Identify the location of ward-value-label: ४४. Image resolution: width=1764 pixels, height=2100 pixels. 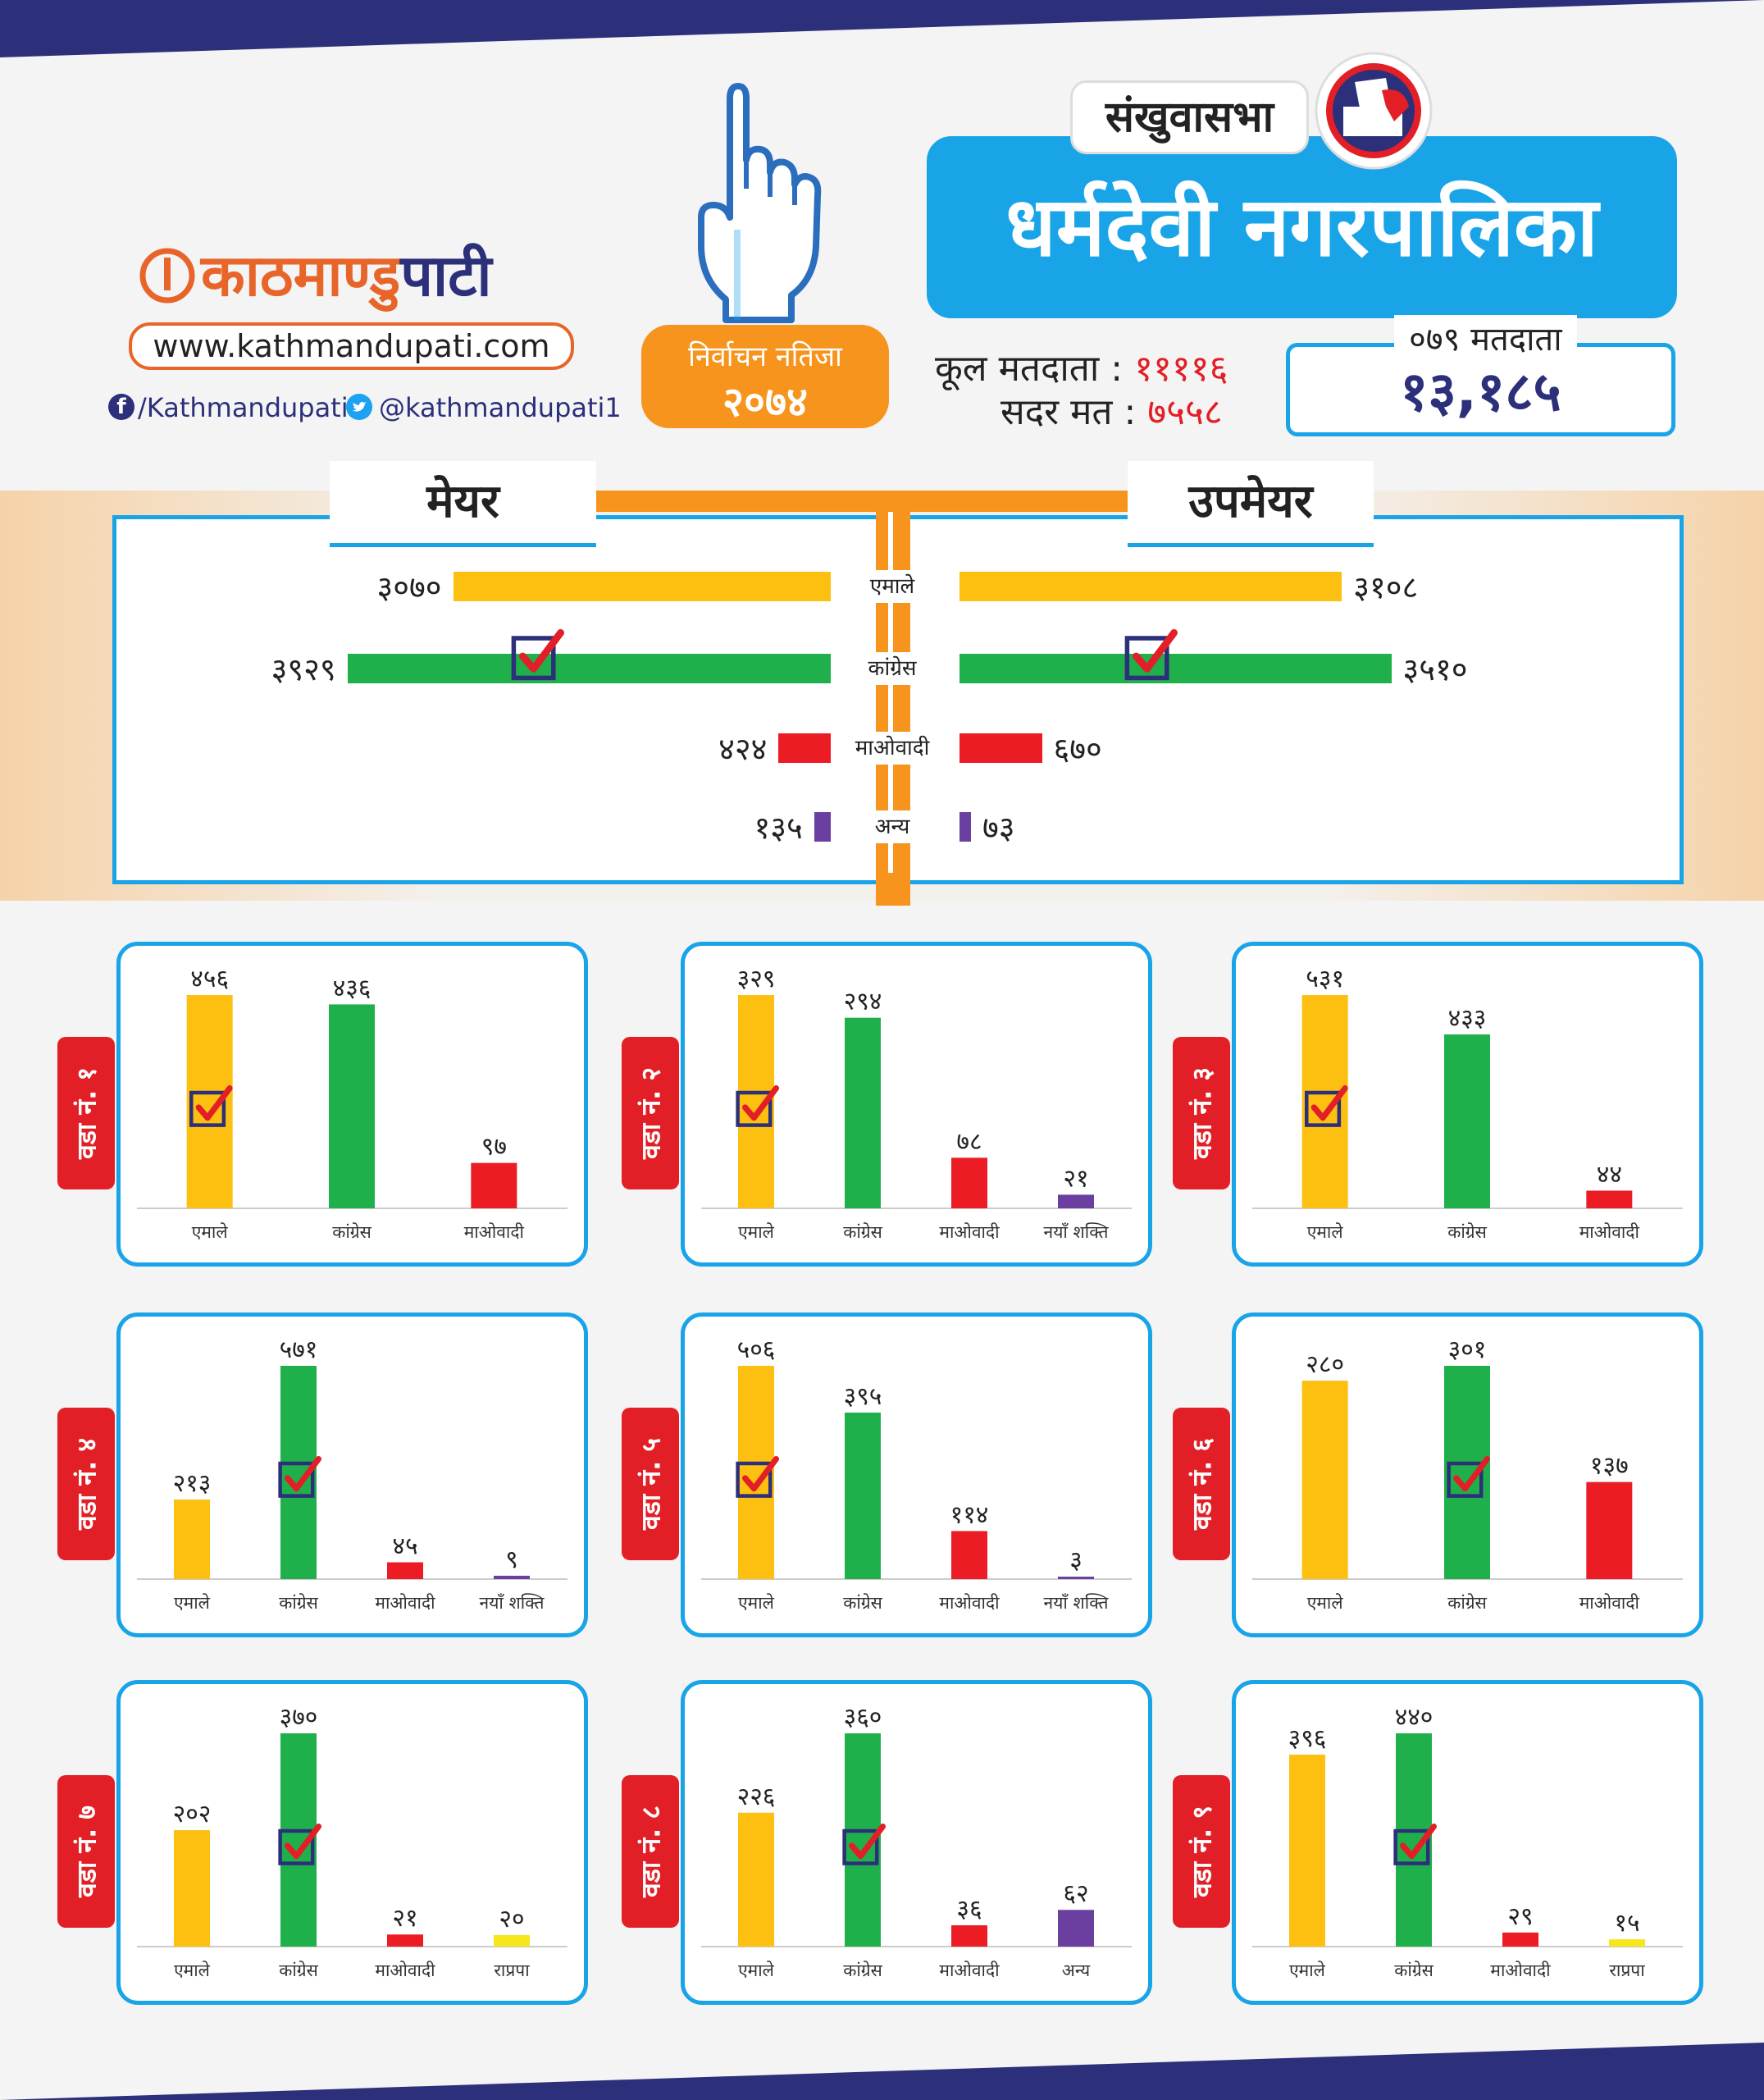
(1610, 1175).